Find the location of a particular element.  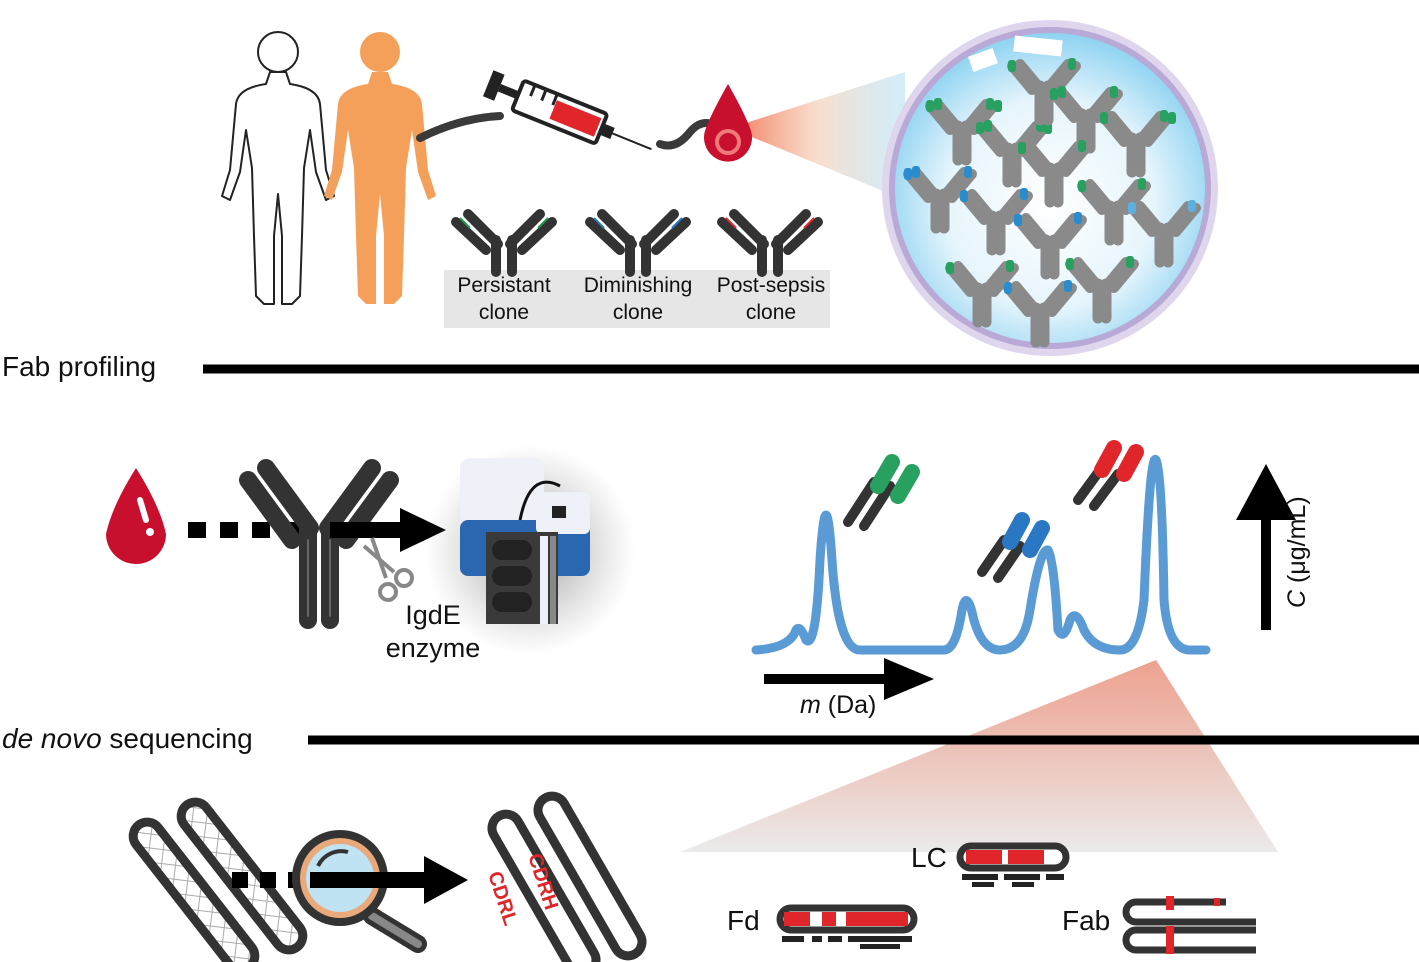

mass-spectrum is located at coordinates (981, 554).